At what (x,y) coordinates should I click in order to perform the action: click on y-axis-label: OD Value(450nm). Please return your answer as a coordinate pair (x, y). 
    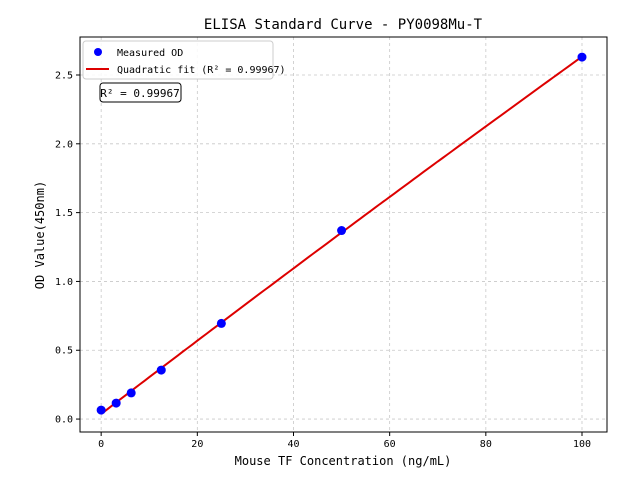
    Looking at the image, I should click on (40, 235).